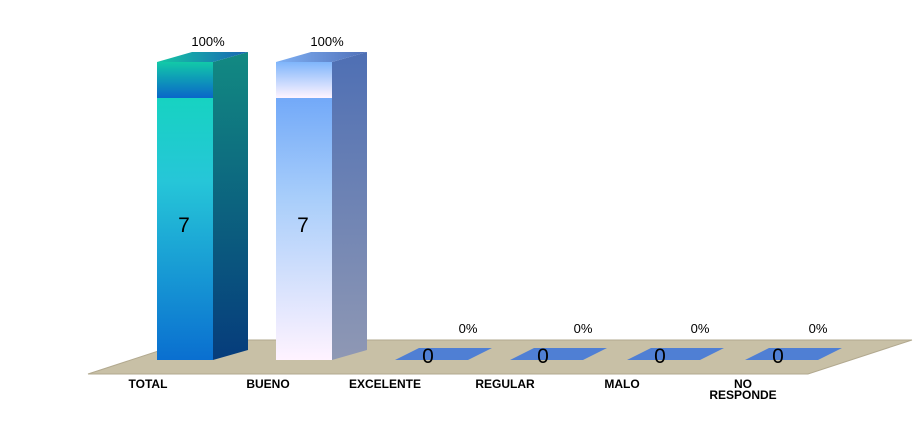 The height and width of the screenshot is (425, 917). What do you see at coordinates (743, 384) in the screenshot?
I see `category-label-line: NO` at bounding box center [743, 384].